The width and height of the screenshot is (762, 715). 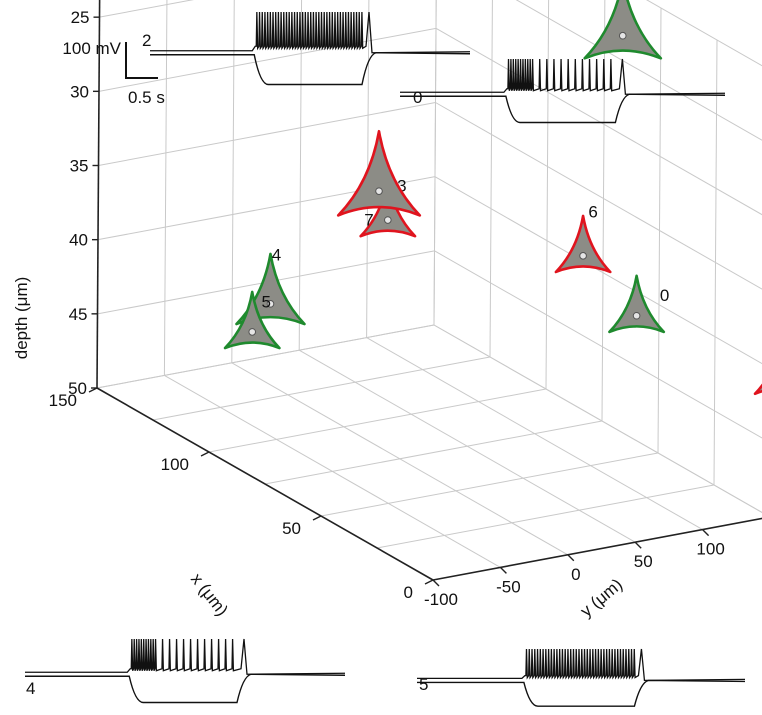 I want to click on scale-bar-time: 0.5 s, so click(x=146, y=97).